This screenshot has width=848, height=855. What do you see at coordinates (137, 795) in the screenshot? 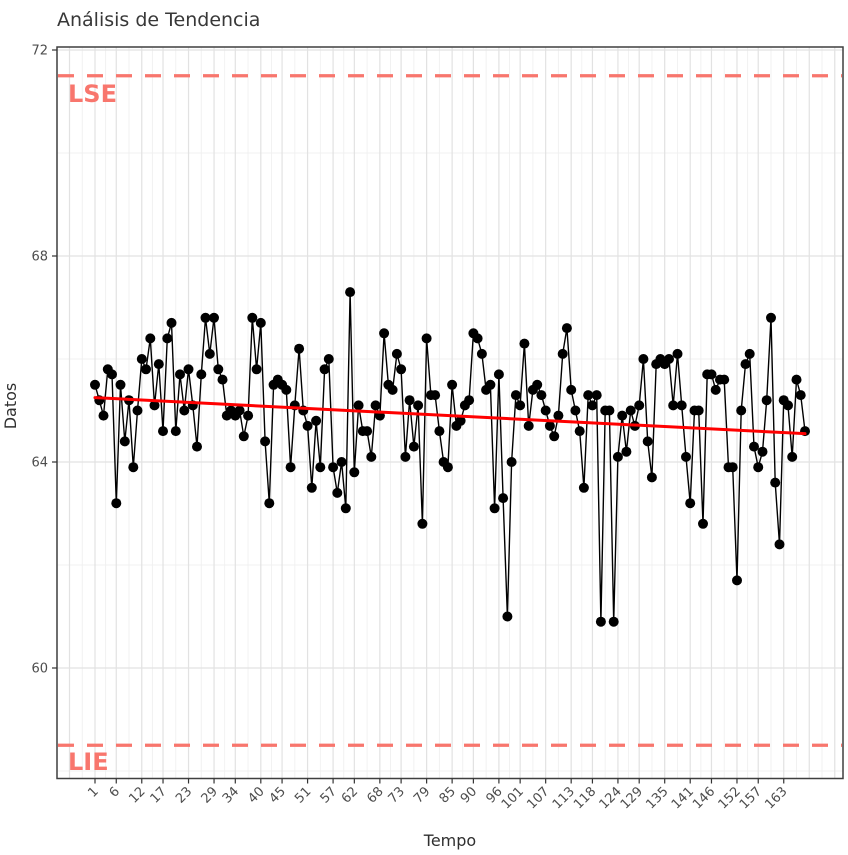
I see `x-tick-label: 12` at bounding box center [137, 795].